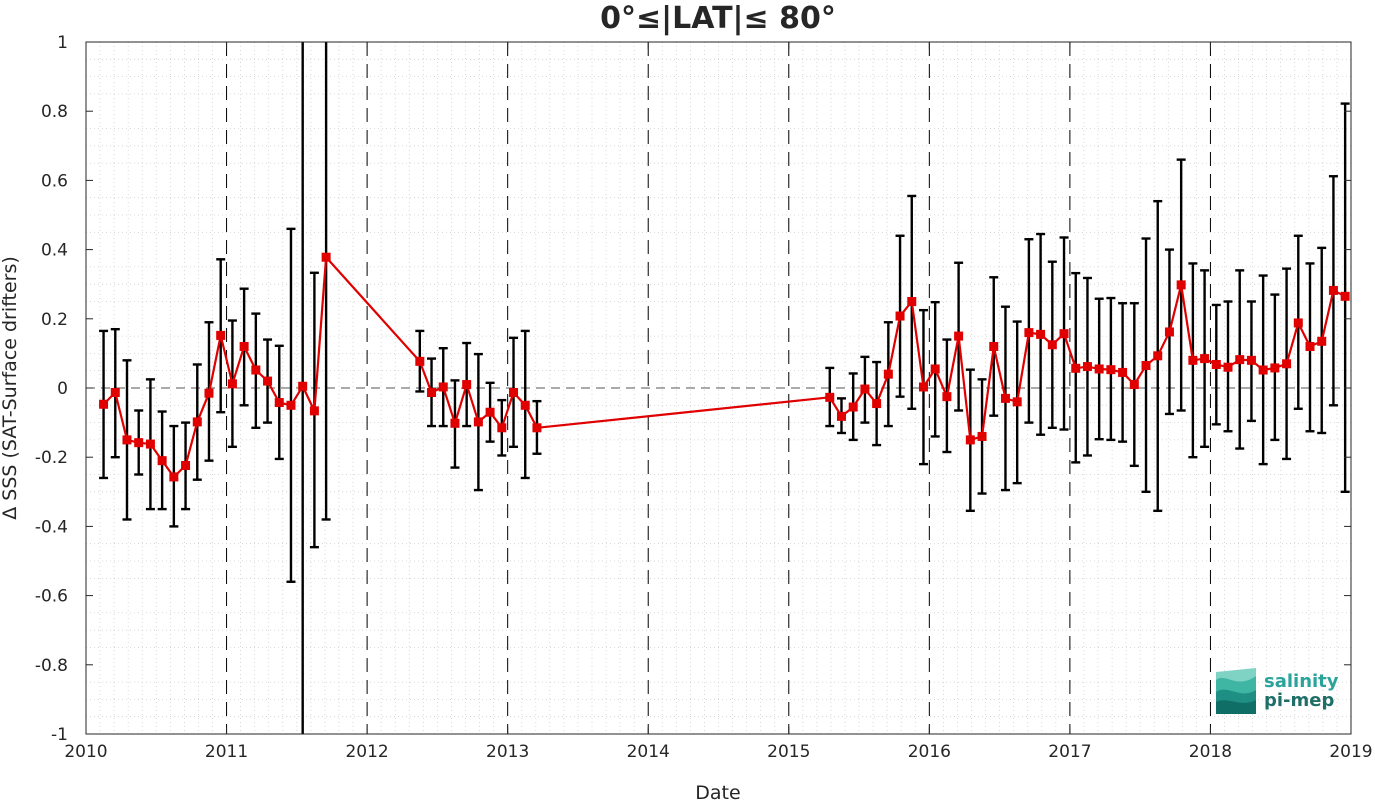 The image size is (1375, 801). Describe the element at coordinates (54, 251) in the screenshot. I see `y-tick-label: 0.4` at that location.